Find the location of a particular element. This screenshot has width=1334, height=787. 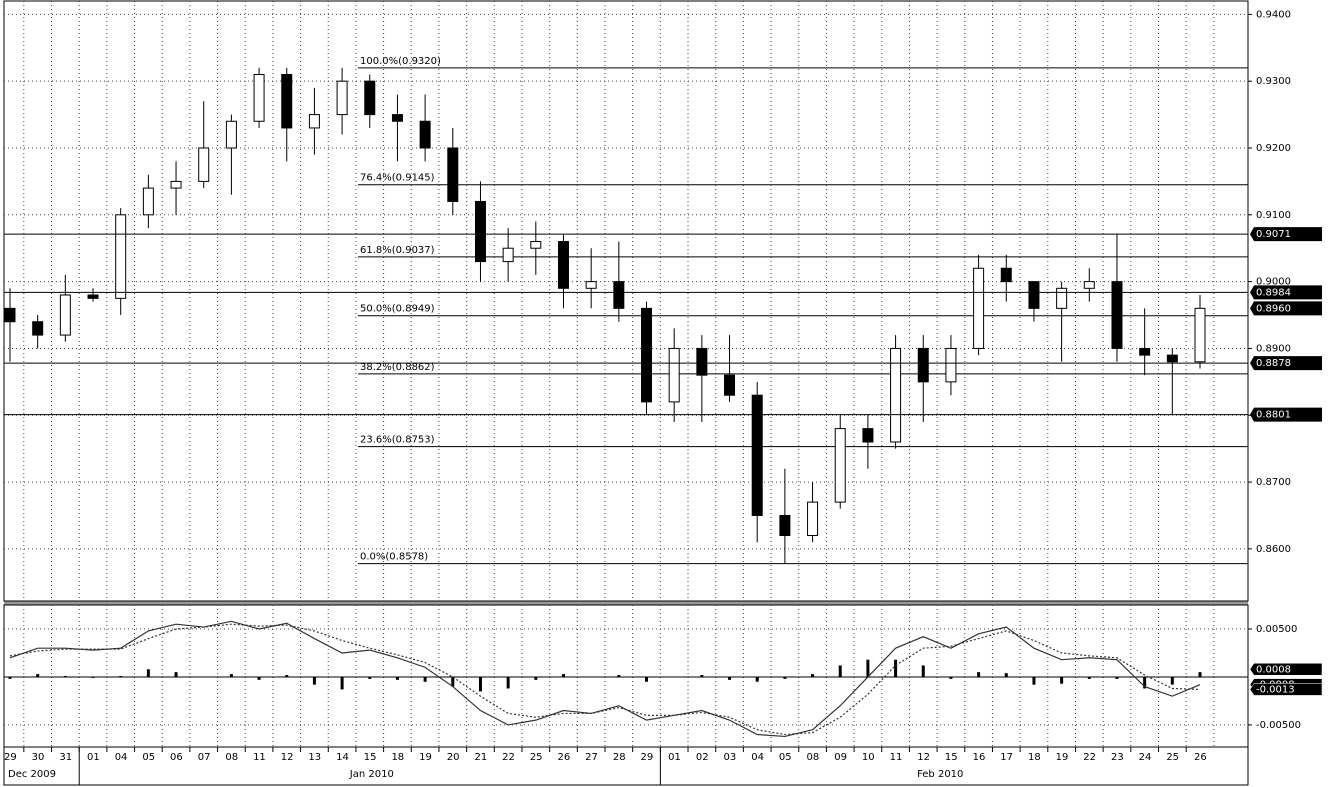

x-tick-label: 05 is located at coordinates (785, 757).